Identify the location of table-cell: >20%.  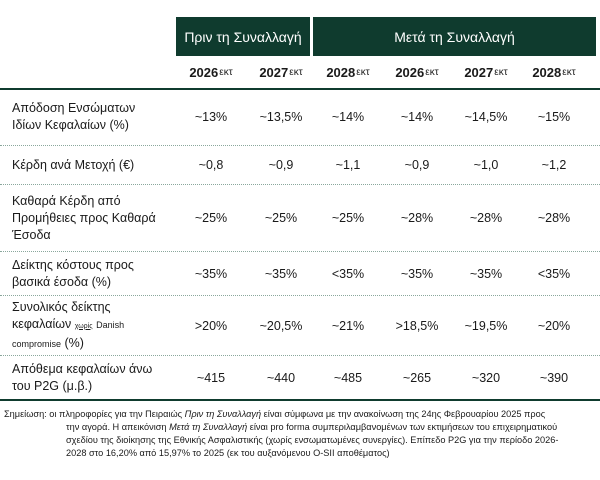
(211, 325).